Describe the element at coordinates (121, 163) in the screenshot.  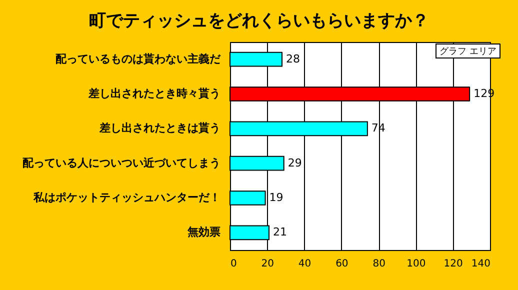
I see `y-tick-label: 配っている人についつい近づいてしまう` at that location.